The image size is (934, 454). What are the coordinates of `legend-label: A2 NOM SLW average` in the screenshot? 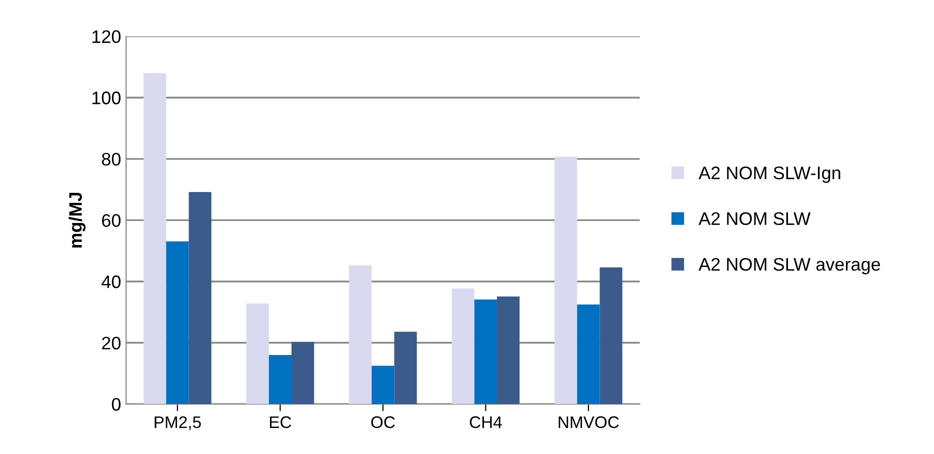 It's located at (789, 266).